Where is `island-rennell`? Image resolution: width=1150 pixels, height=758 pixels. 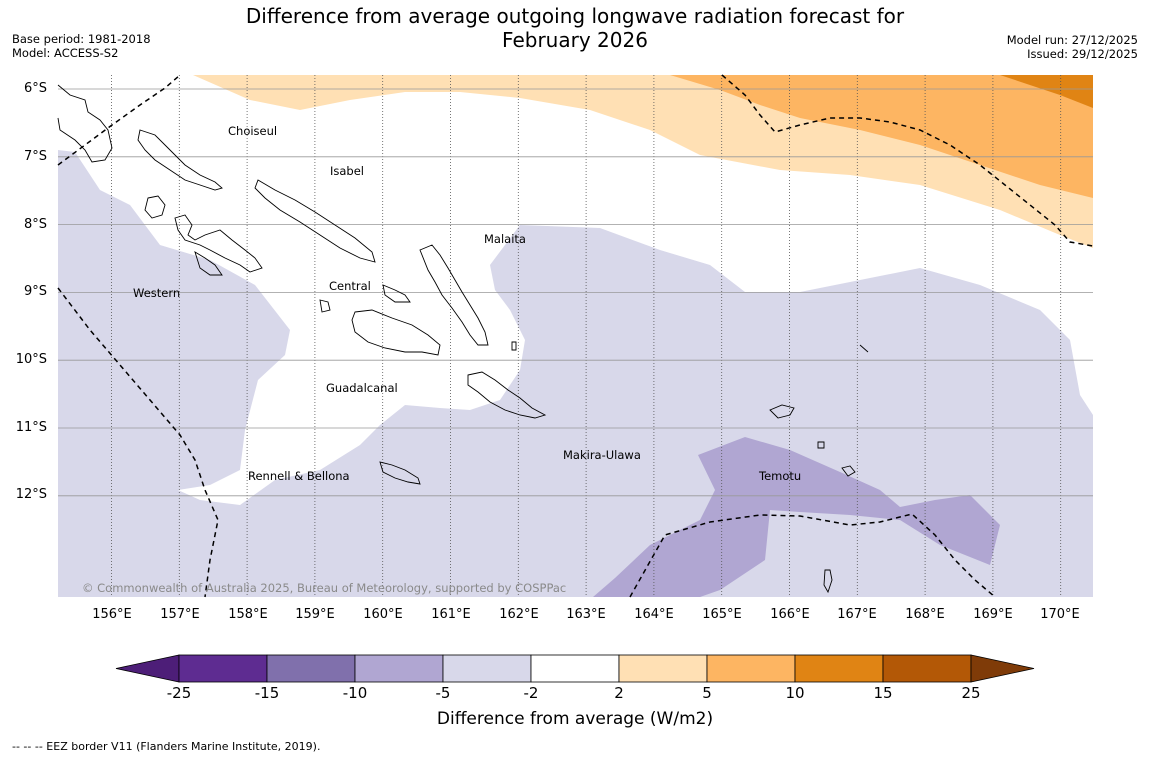 island-rennell is located at coordinates (400, 473).